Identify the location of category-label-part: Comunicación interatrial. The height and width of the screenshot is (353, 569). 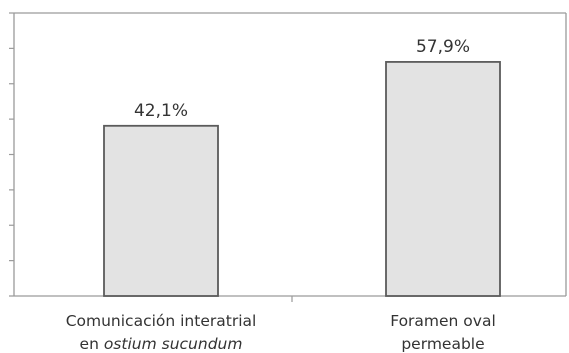
(161, 321).